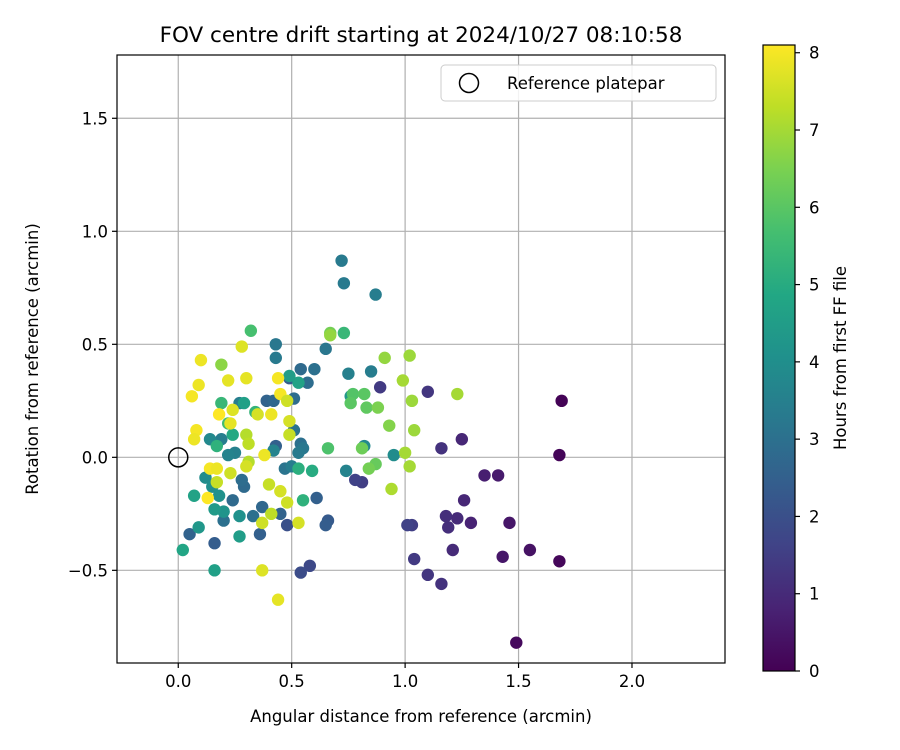 Image resolution: width=900 pixels, height=750 pixels. I want to click on reference-platepar-marker, so click(178, 457).